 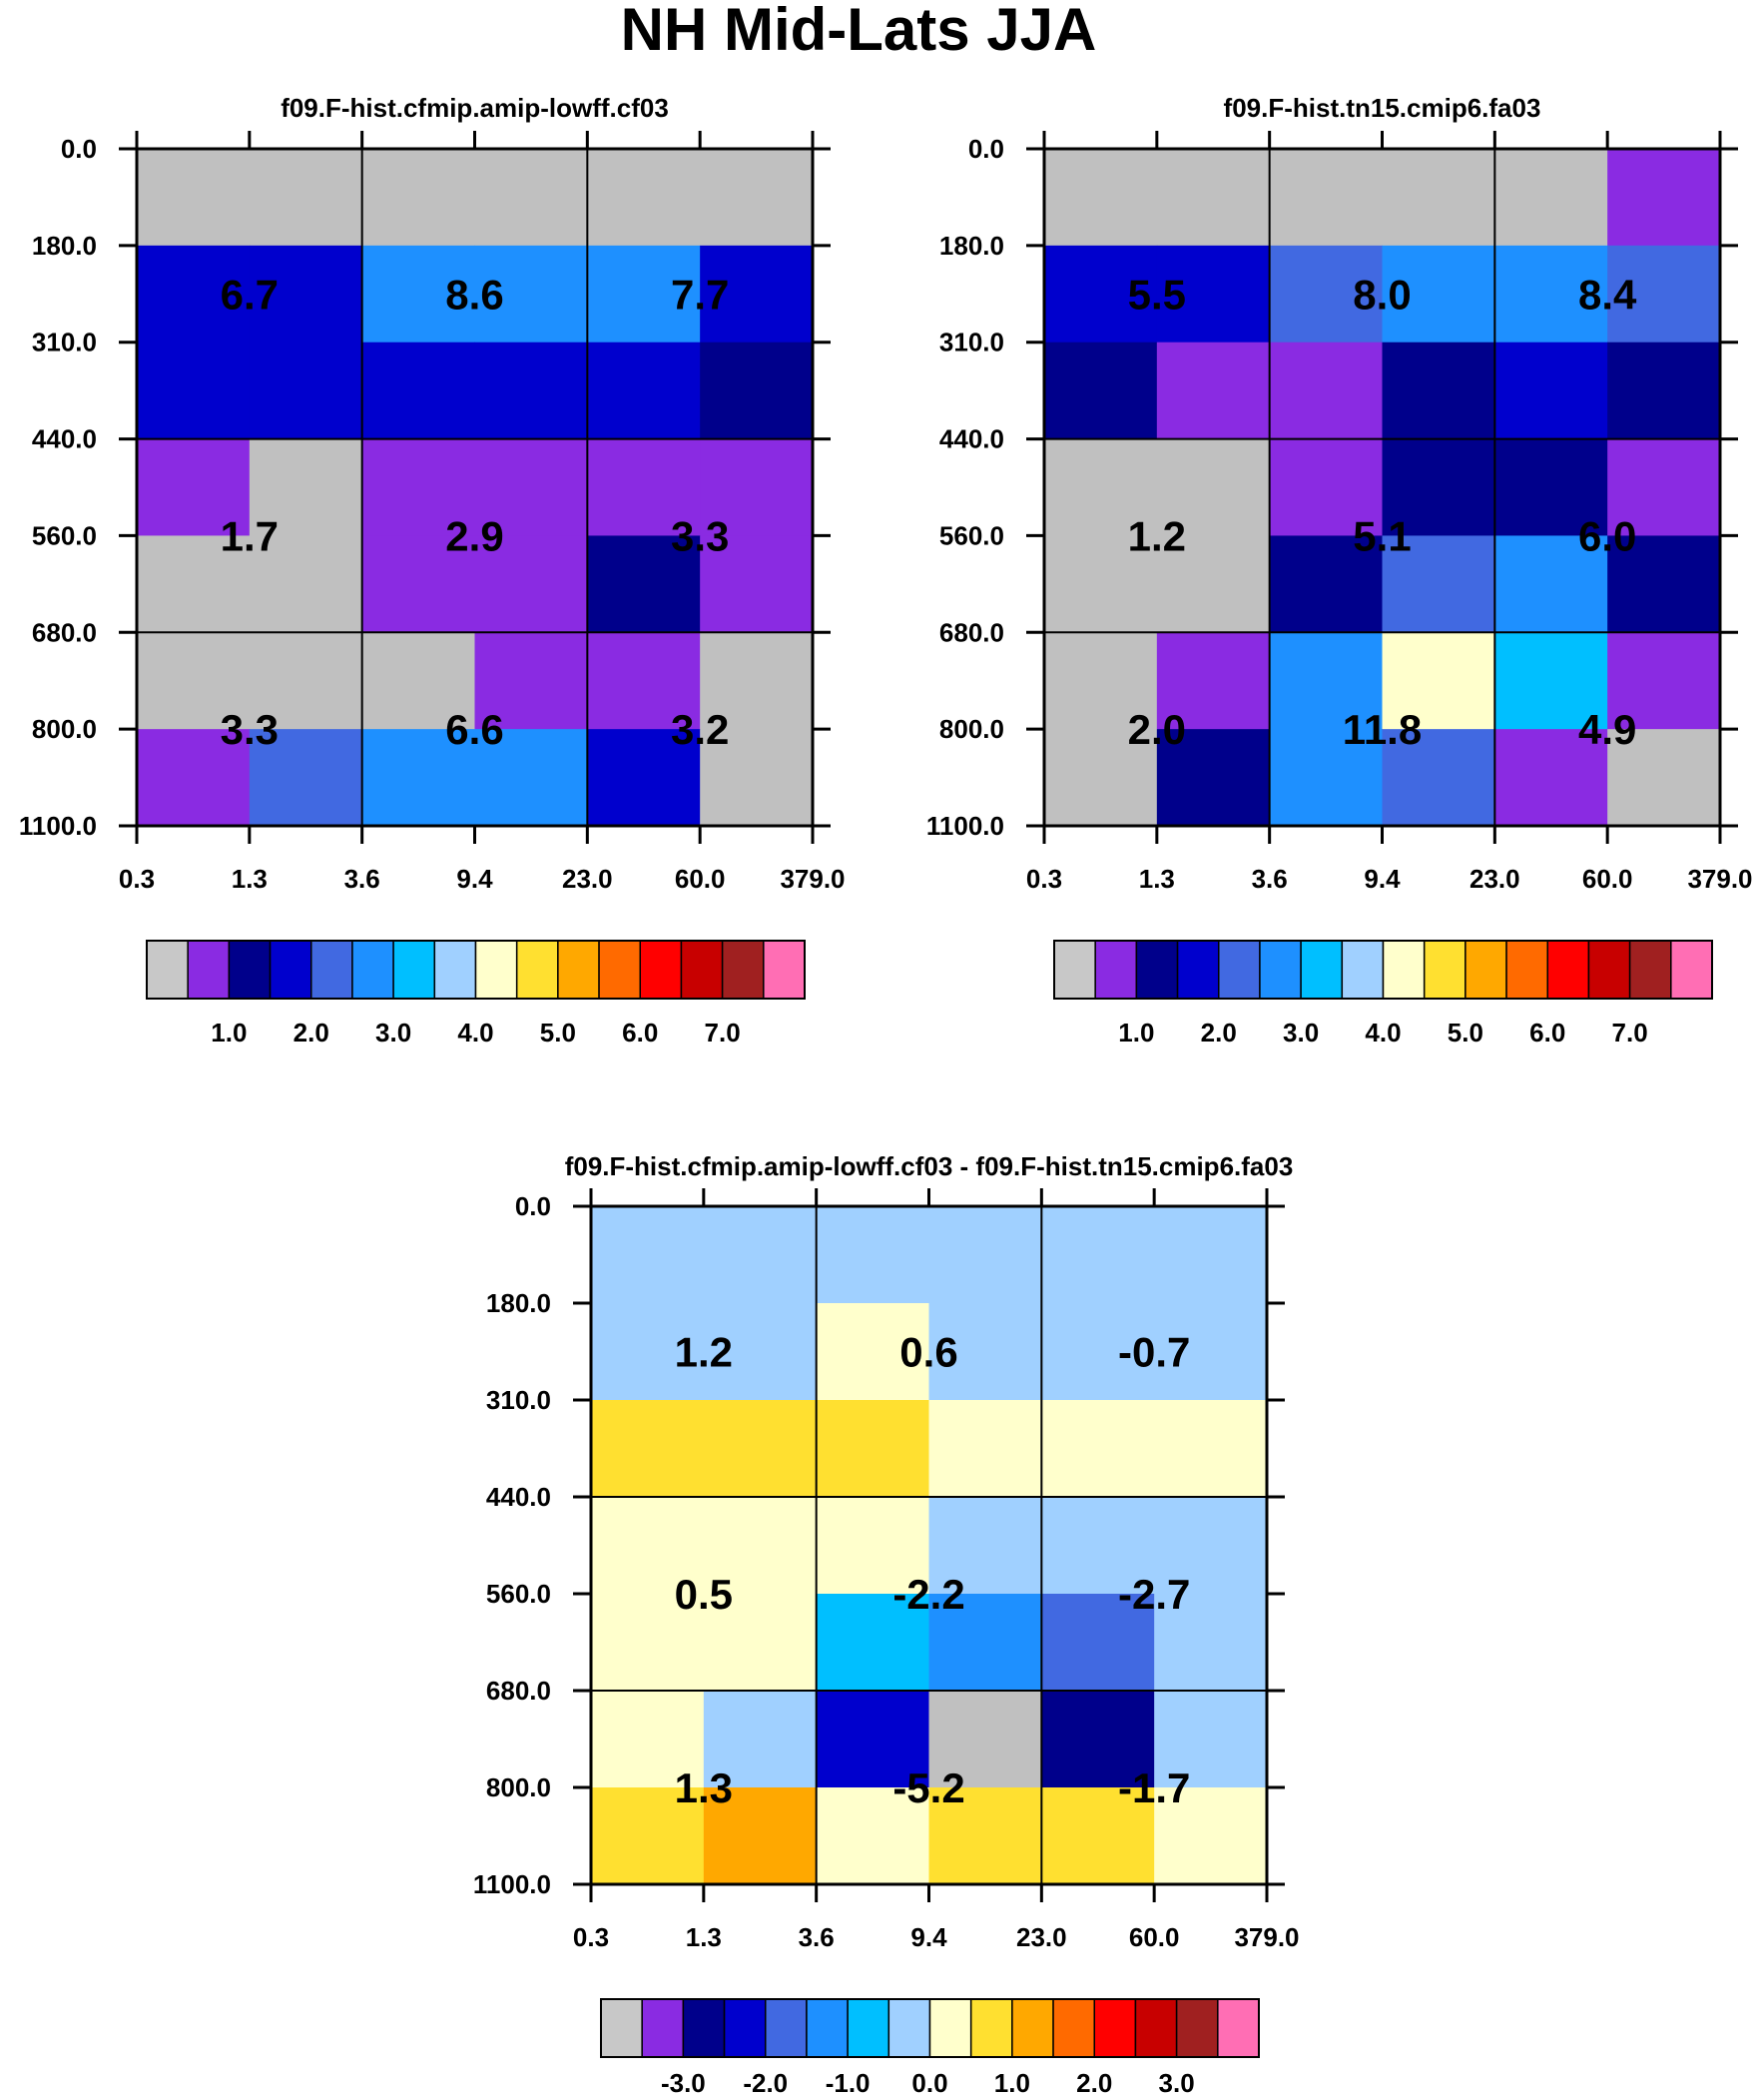 I want to click on cell-value-label: 5.5, so click(x=1157, y=294).